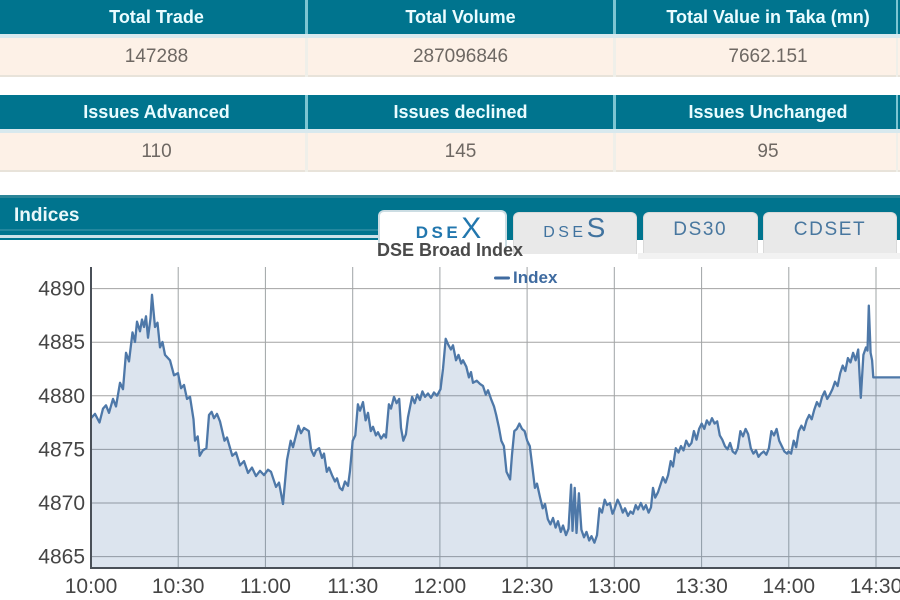  What do you see at coordinates (789, 586) in the screenshot?
I see `svg-text: 14:00` at bounding box center [789, 586].